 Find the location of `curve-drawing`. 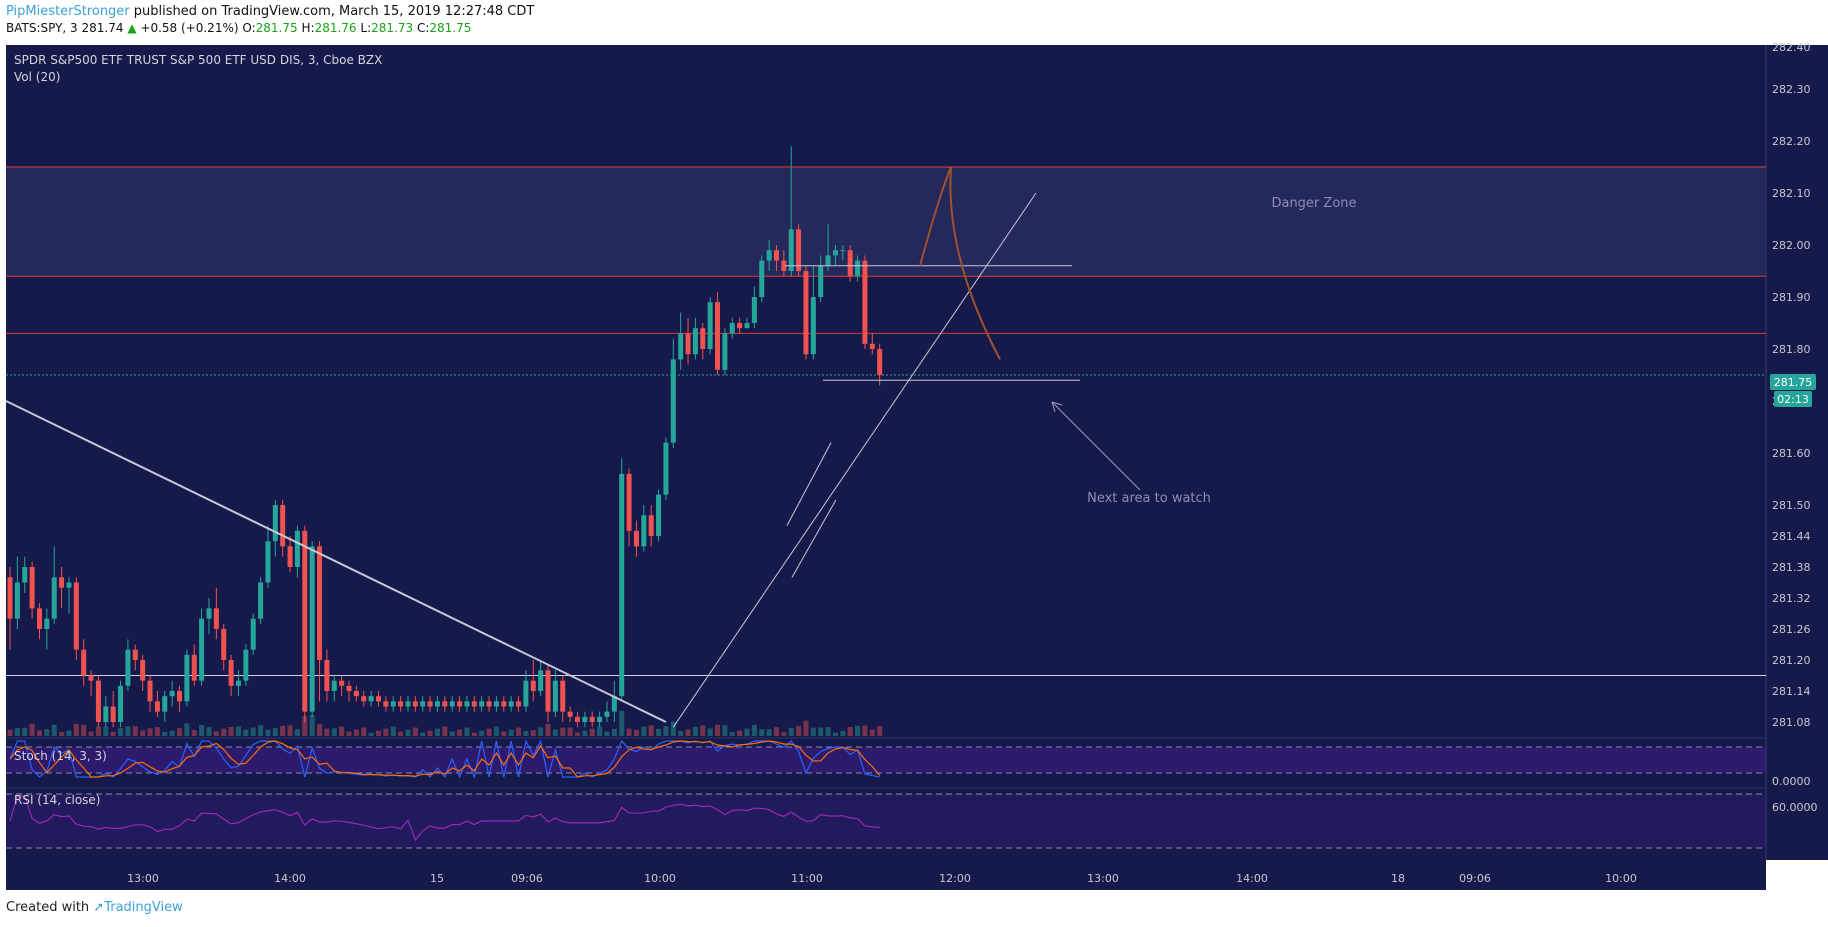

curve-drawing is located at coordinates (960, 263).